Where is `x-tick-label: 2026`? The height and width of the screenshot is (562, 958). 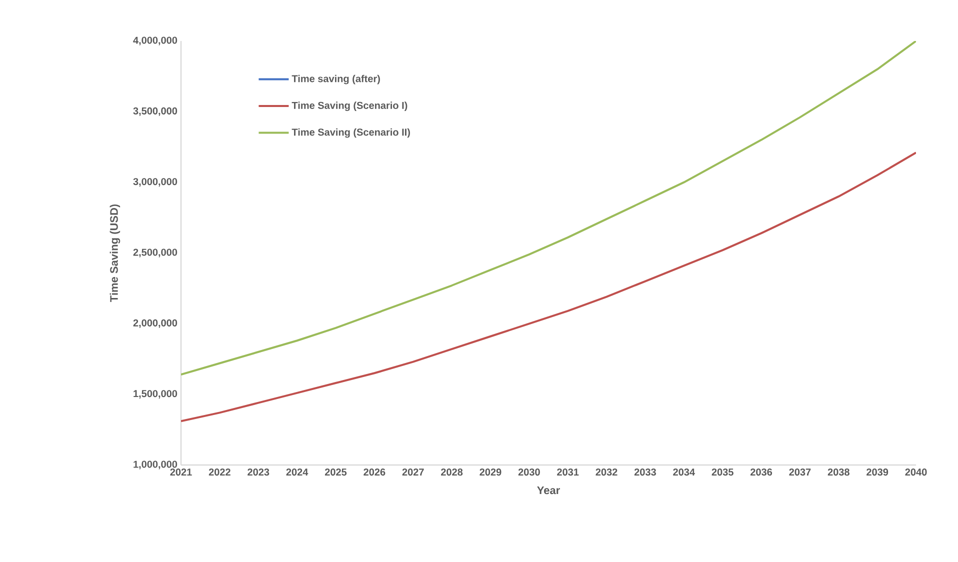
x-tick-label: 2026 is located at coordinates (375, 472).